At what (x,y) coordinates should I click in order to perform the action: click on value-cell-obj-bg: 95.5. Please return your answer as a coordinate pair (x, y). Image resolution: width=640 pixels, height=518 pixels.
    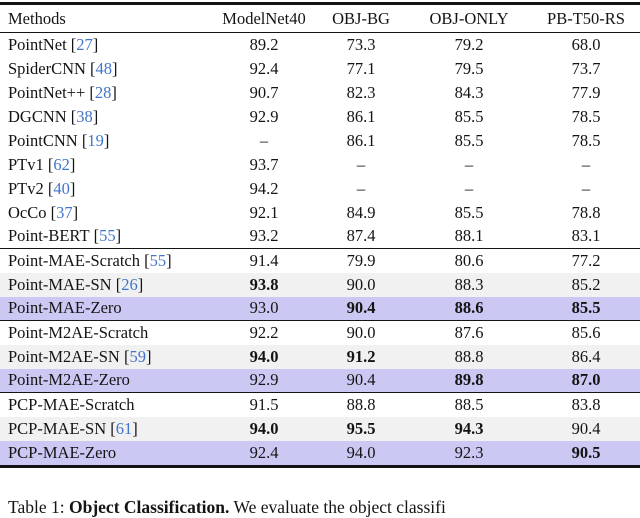
    Looking at the image, I should click on (361, 428).